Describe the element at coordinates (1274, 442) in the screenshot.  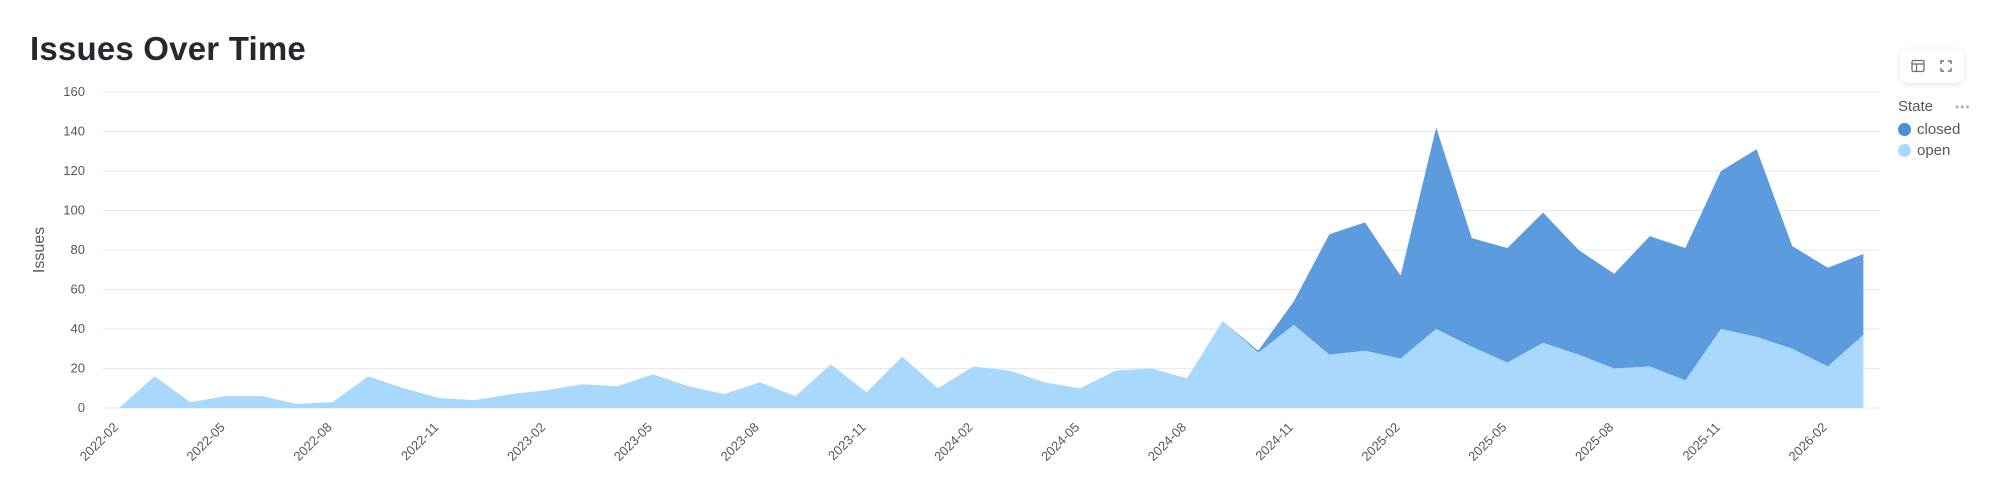
I see `x-tick-label: 2024-11` at that location.